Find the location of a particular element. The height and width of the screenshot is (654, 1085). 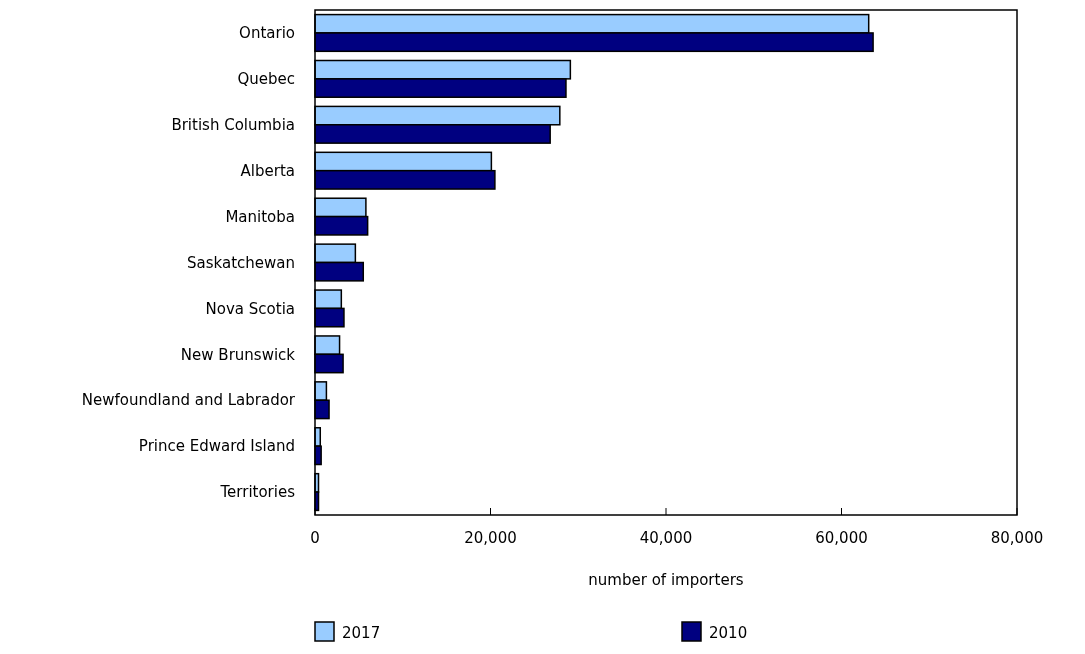

y-tick-label: Newfoundland and Labrador is located at coordinates (188, 400).